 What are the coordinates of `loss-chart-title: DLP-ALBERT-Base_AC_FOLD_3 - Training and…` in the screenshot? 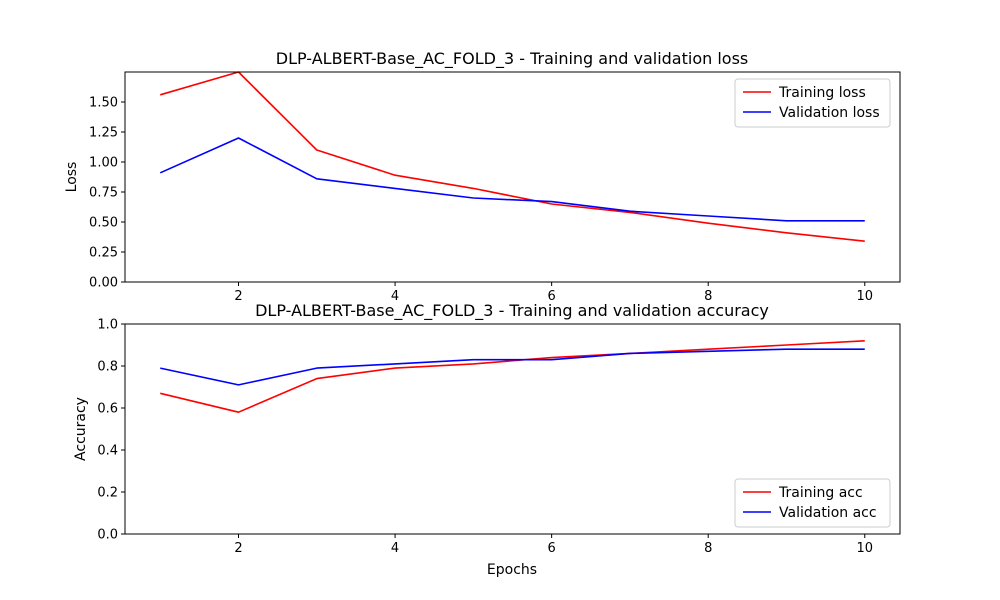 It's located at (512, 59).